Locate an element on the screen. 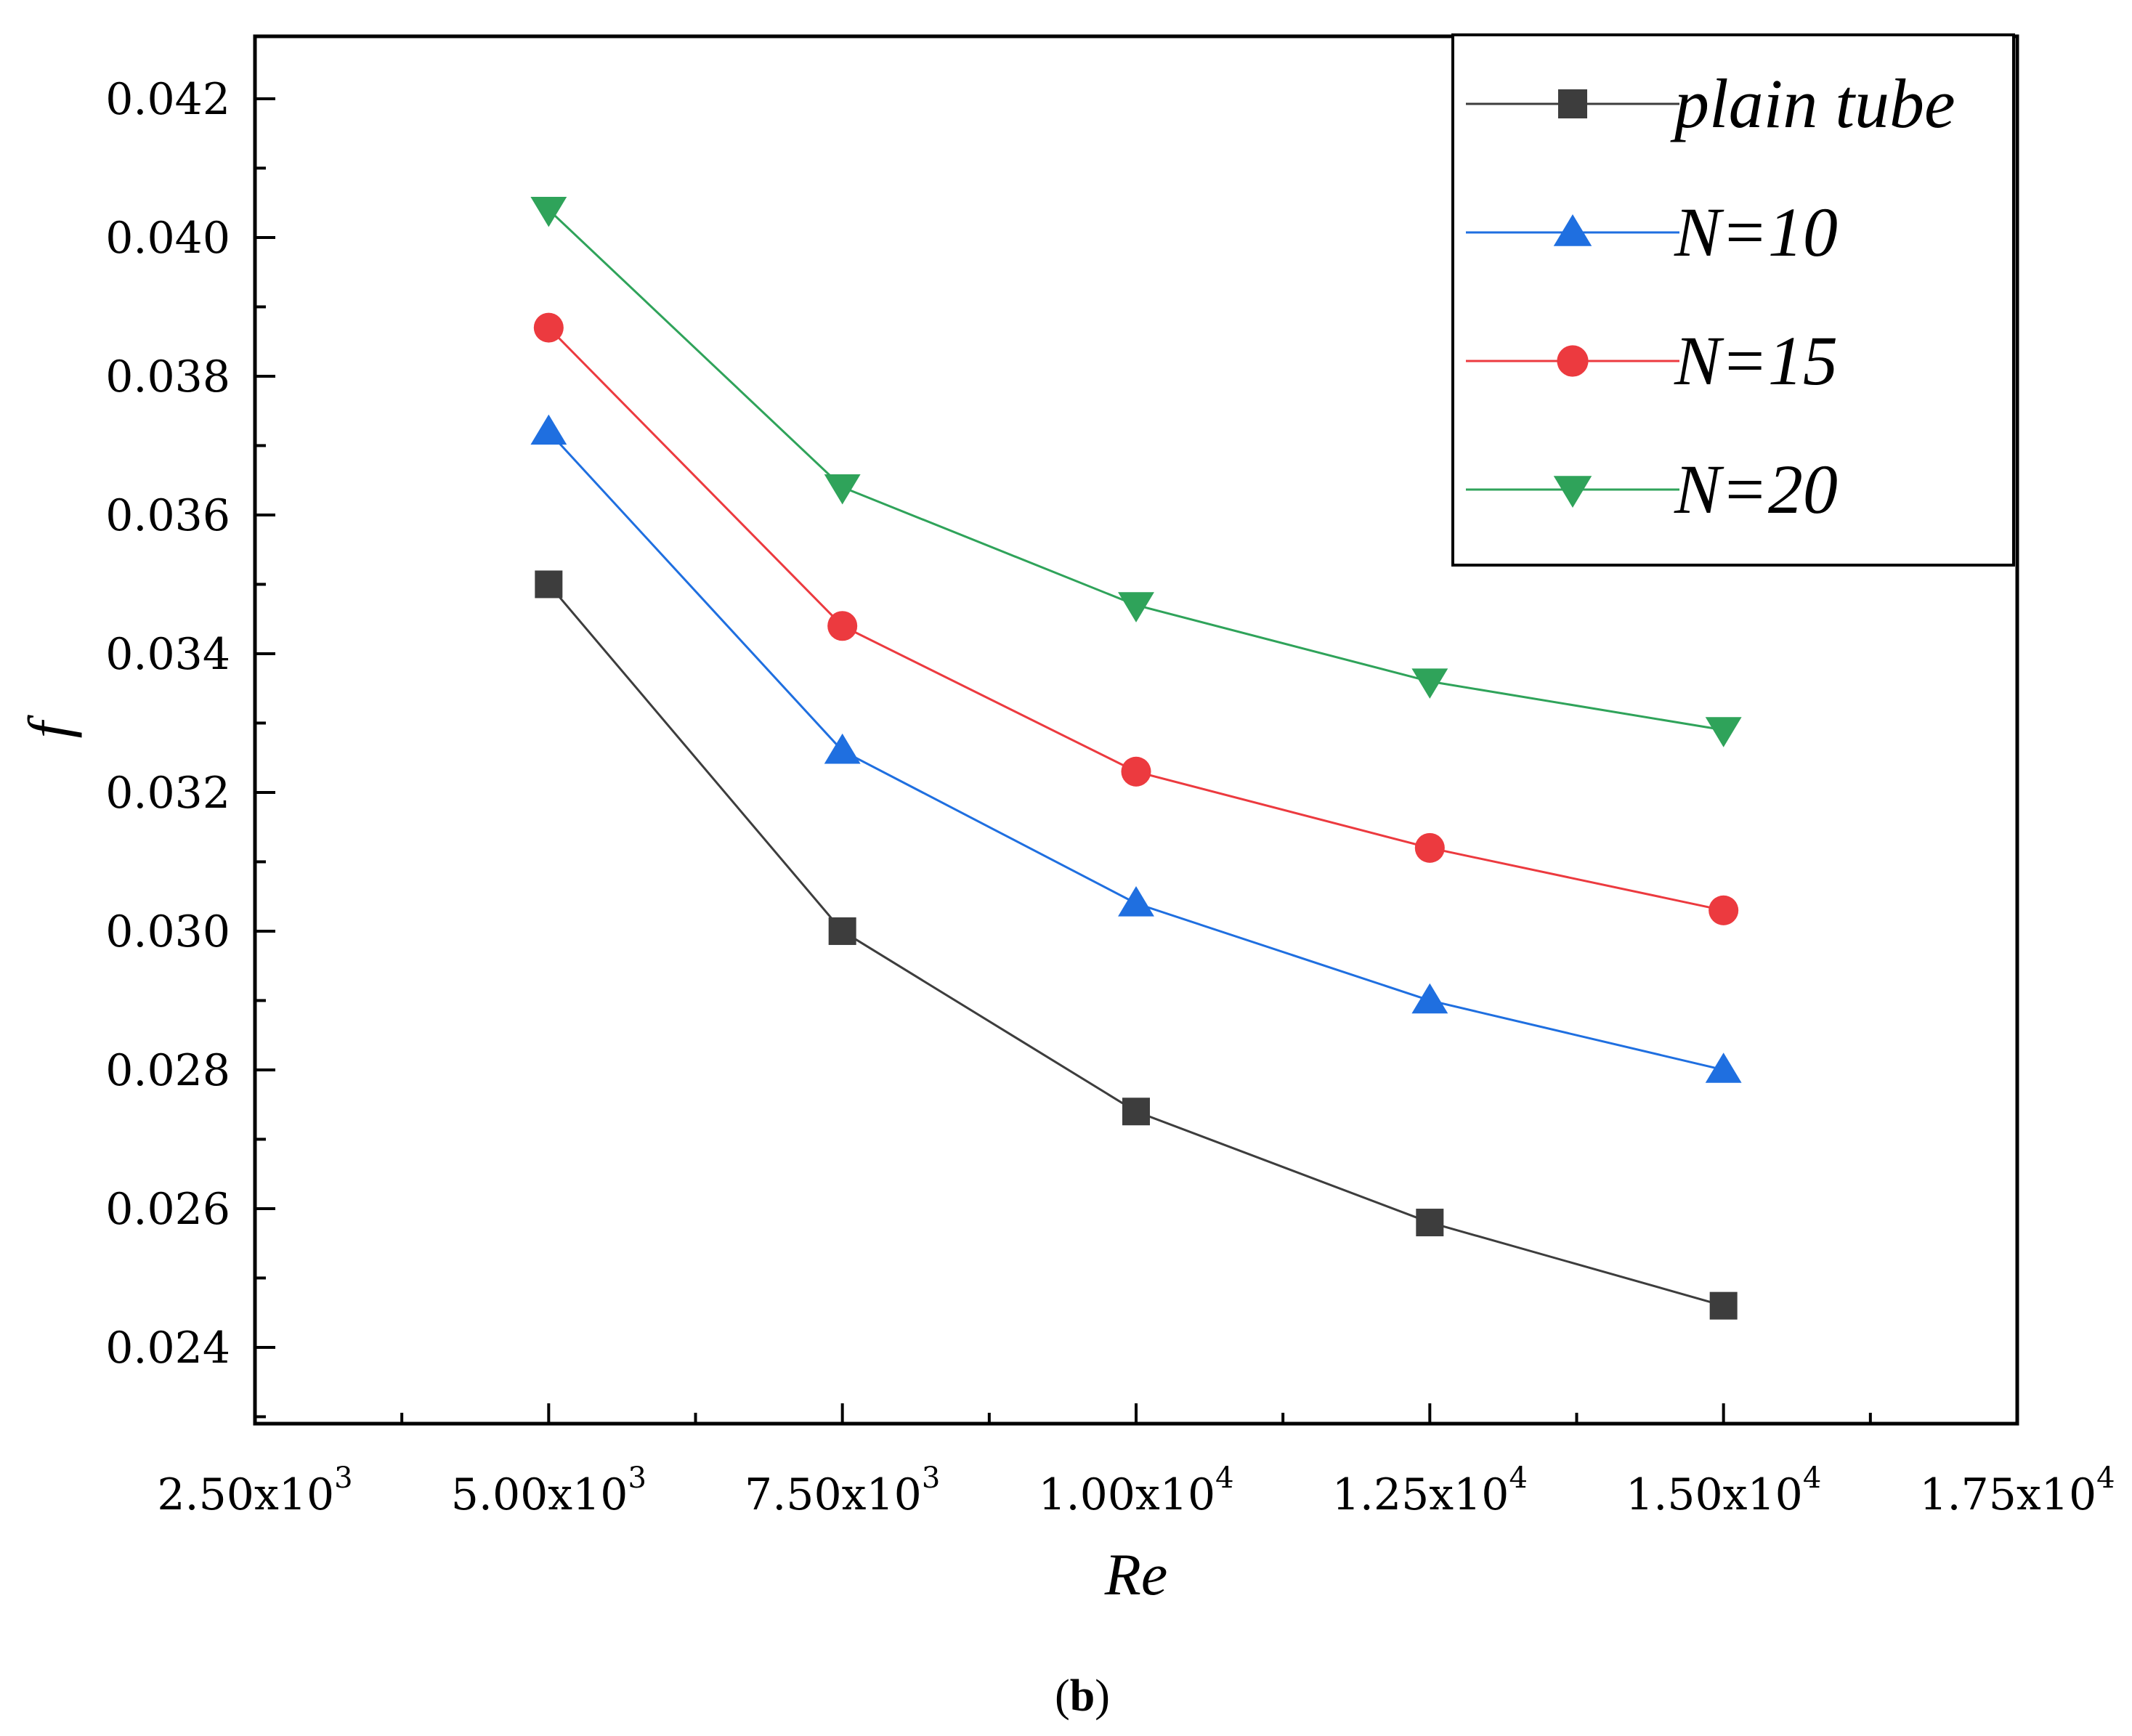 This screenshot has height=1736, width=2132. legend-label: N=15 is located at coordinates (1756, 360).